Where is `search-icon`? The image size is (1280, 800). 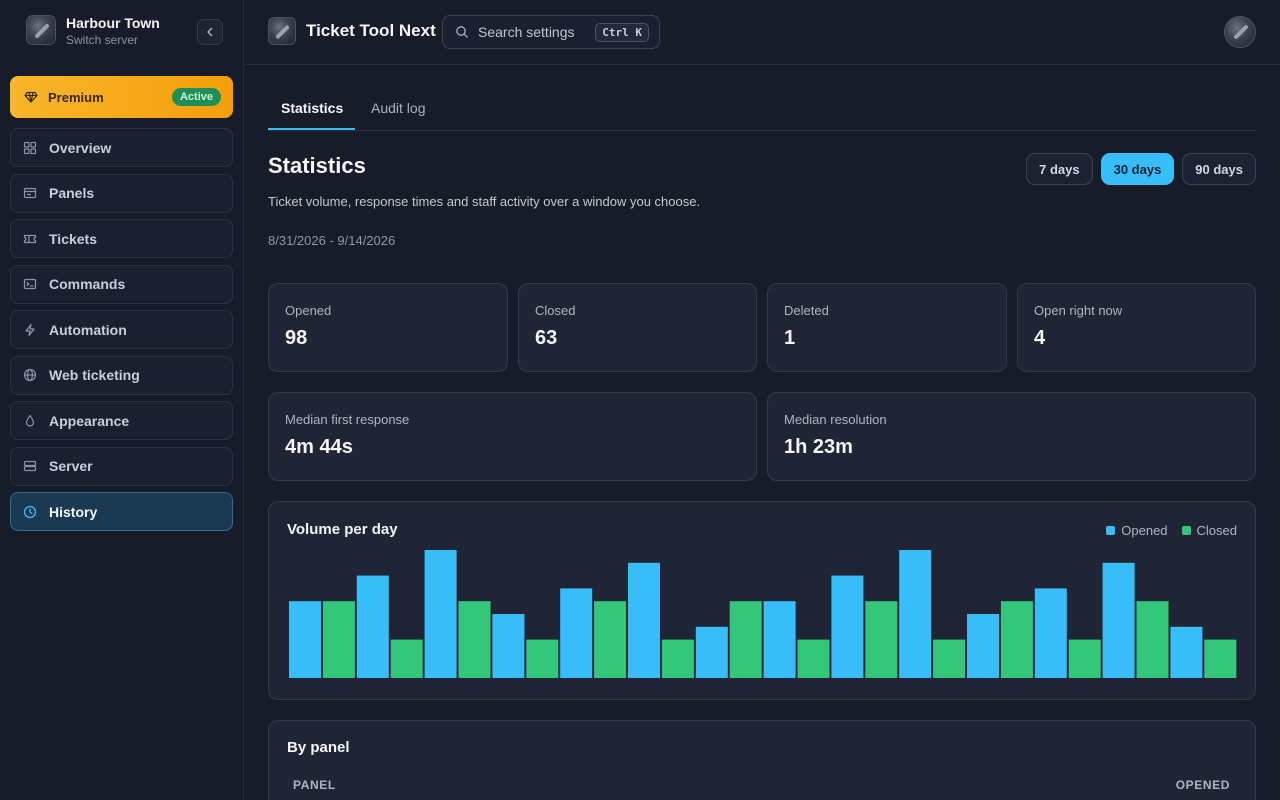 search-icon is located at coordinates (462, 32).